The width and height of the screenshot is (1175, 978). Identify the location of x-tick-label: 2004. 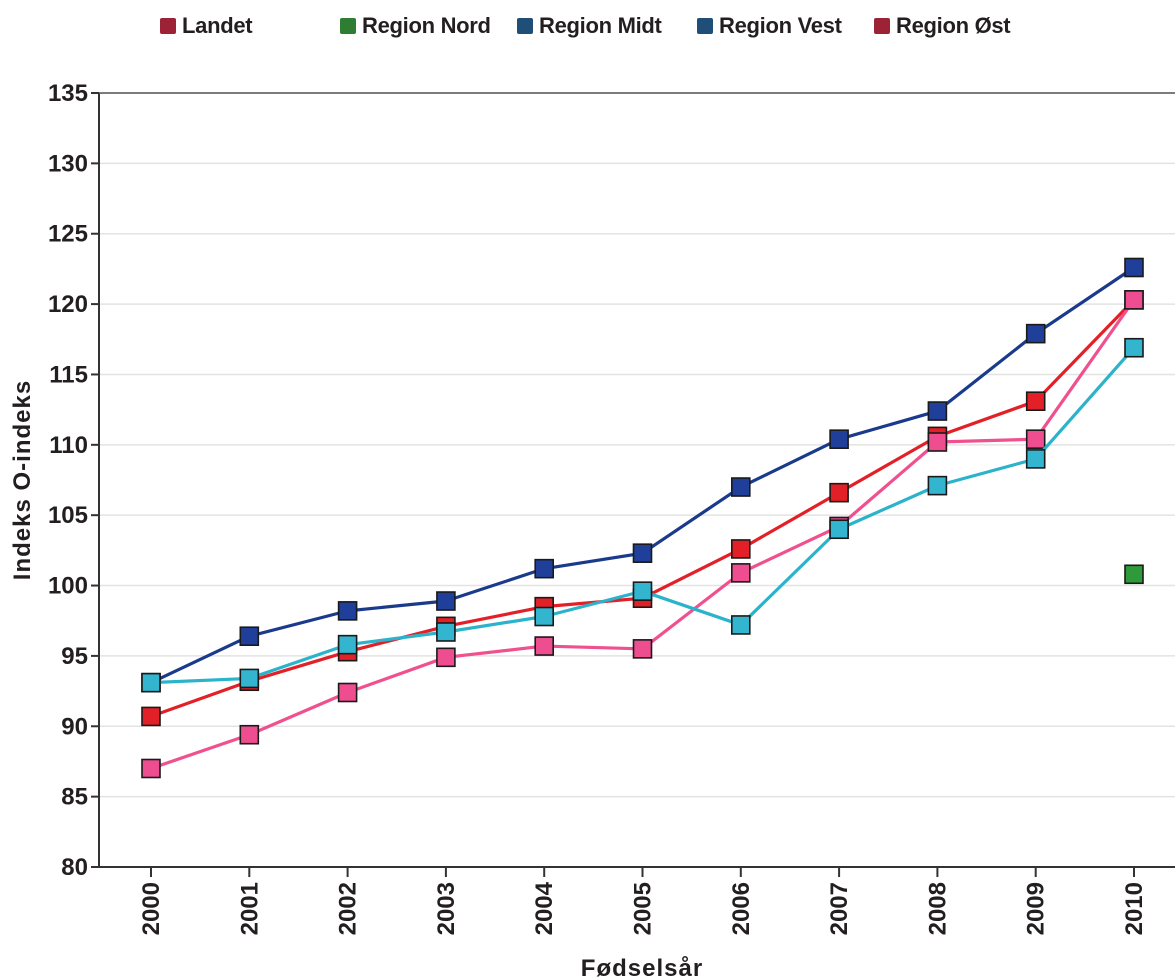
(544, 908).